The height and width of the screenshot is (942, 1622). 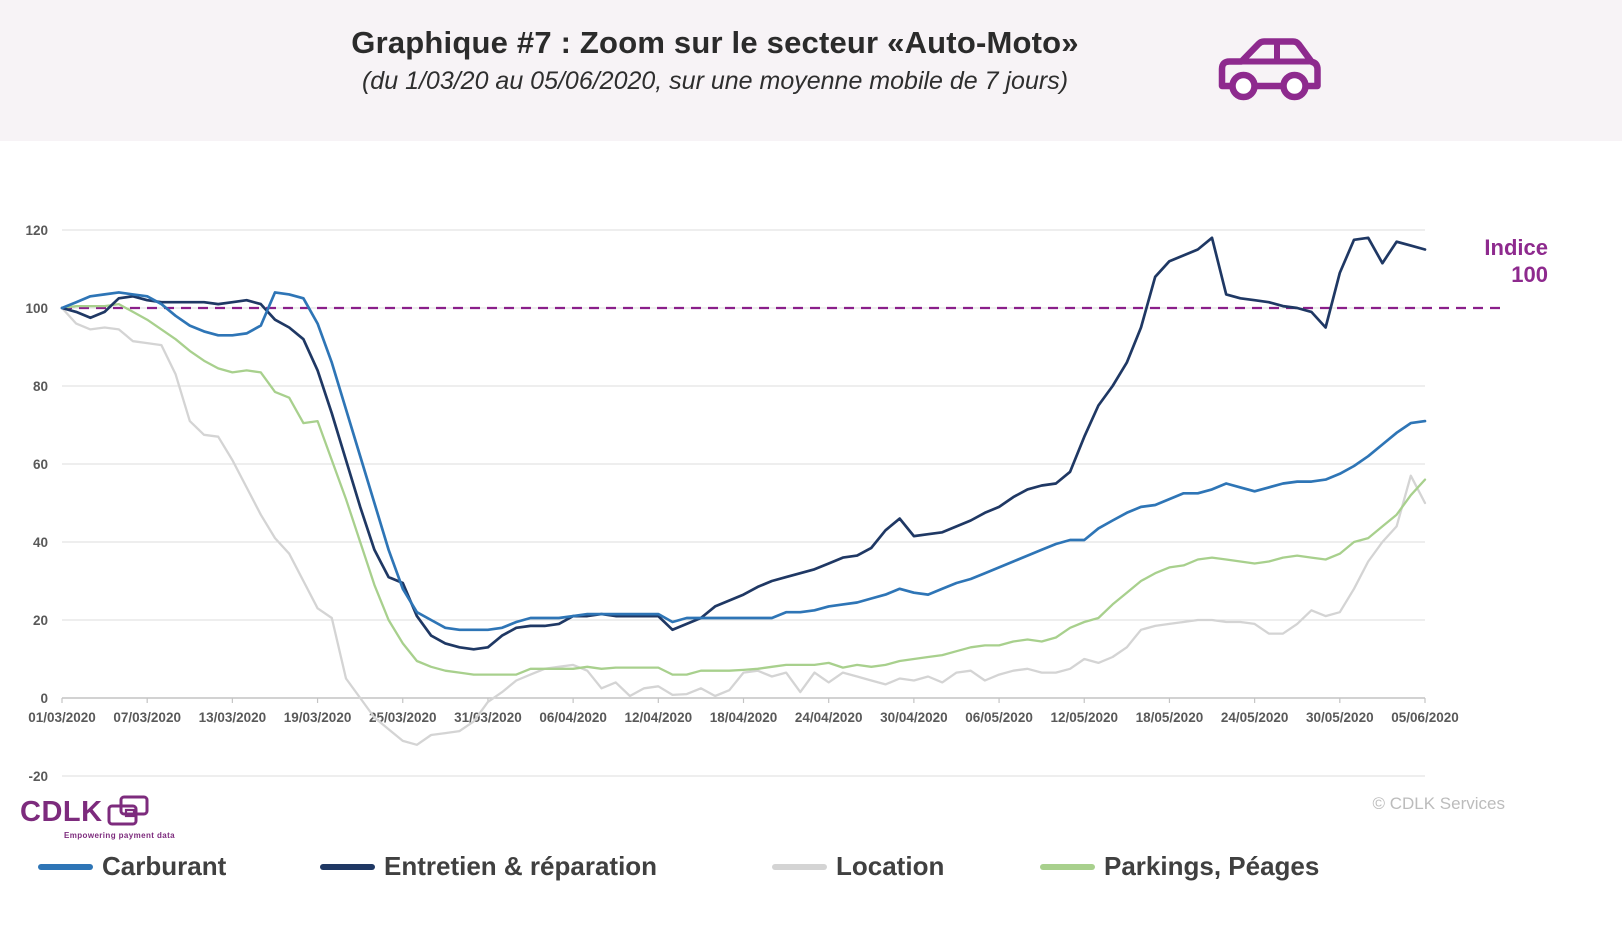 I want to click on svg-text: 25/03/2020, so click(x=403, y=717).